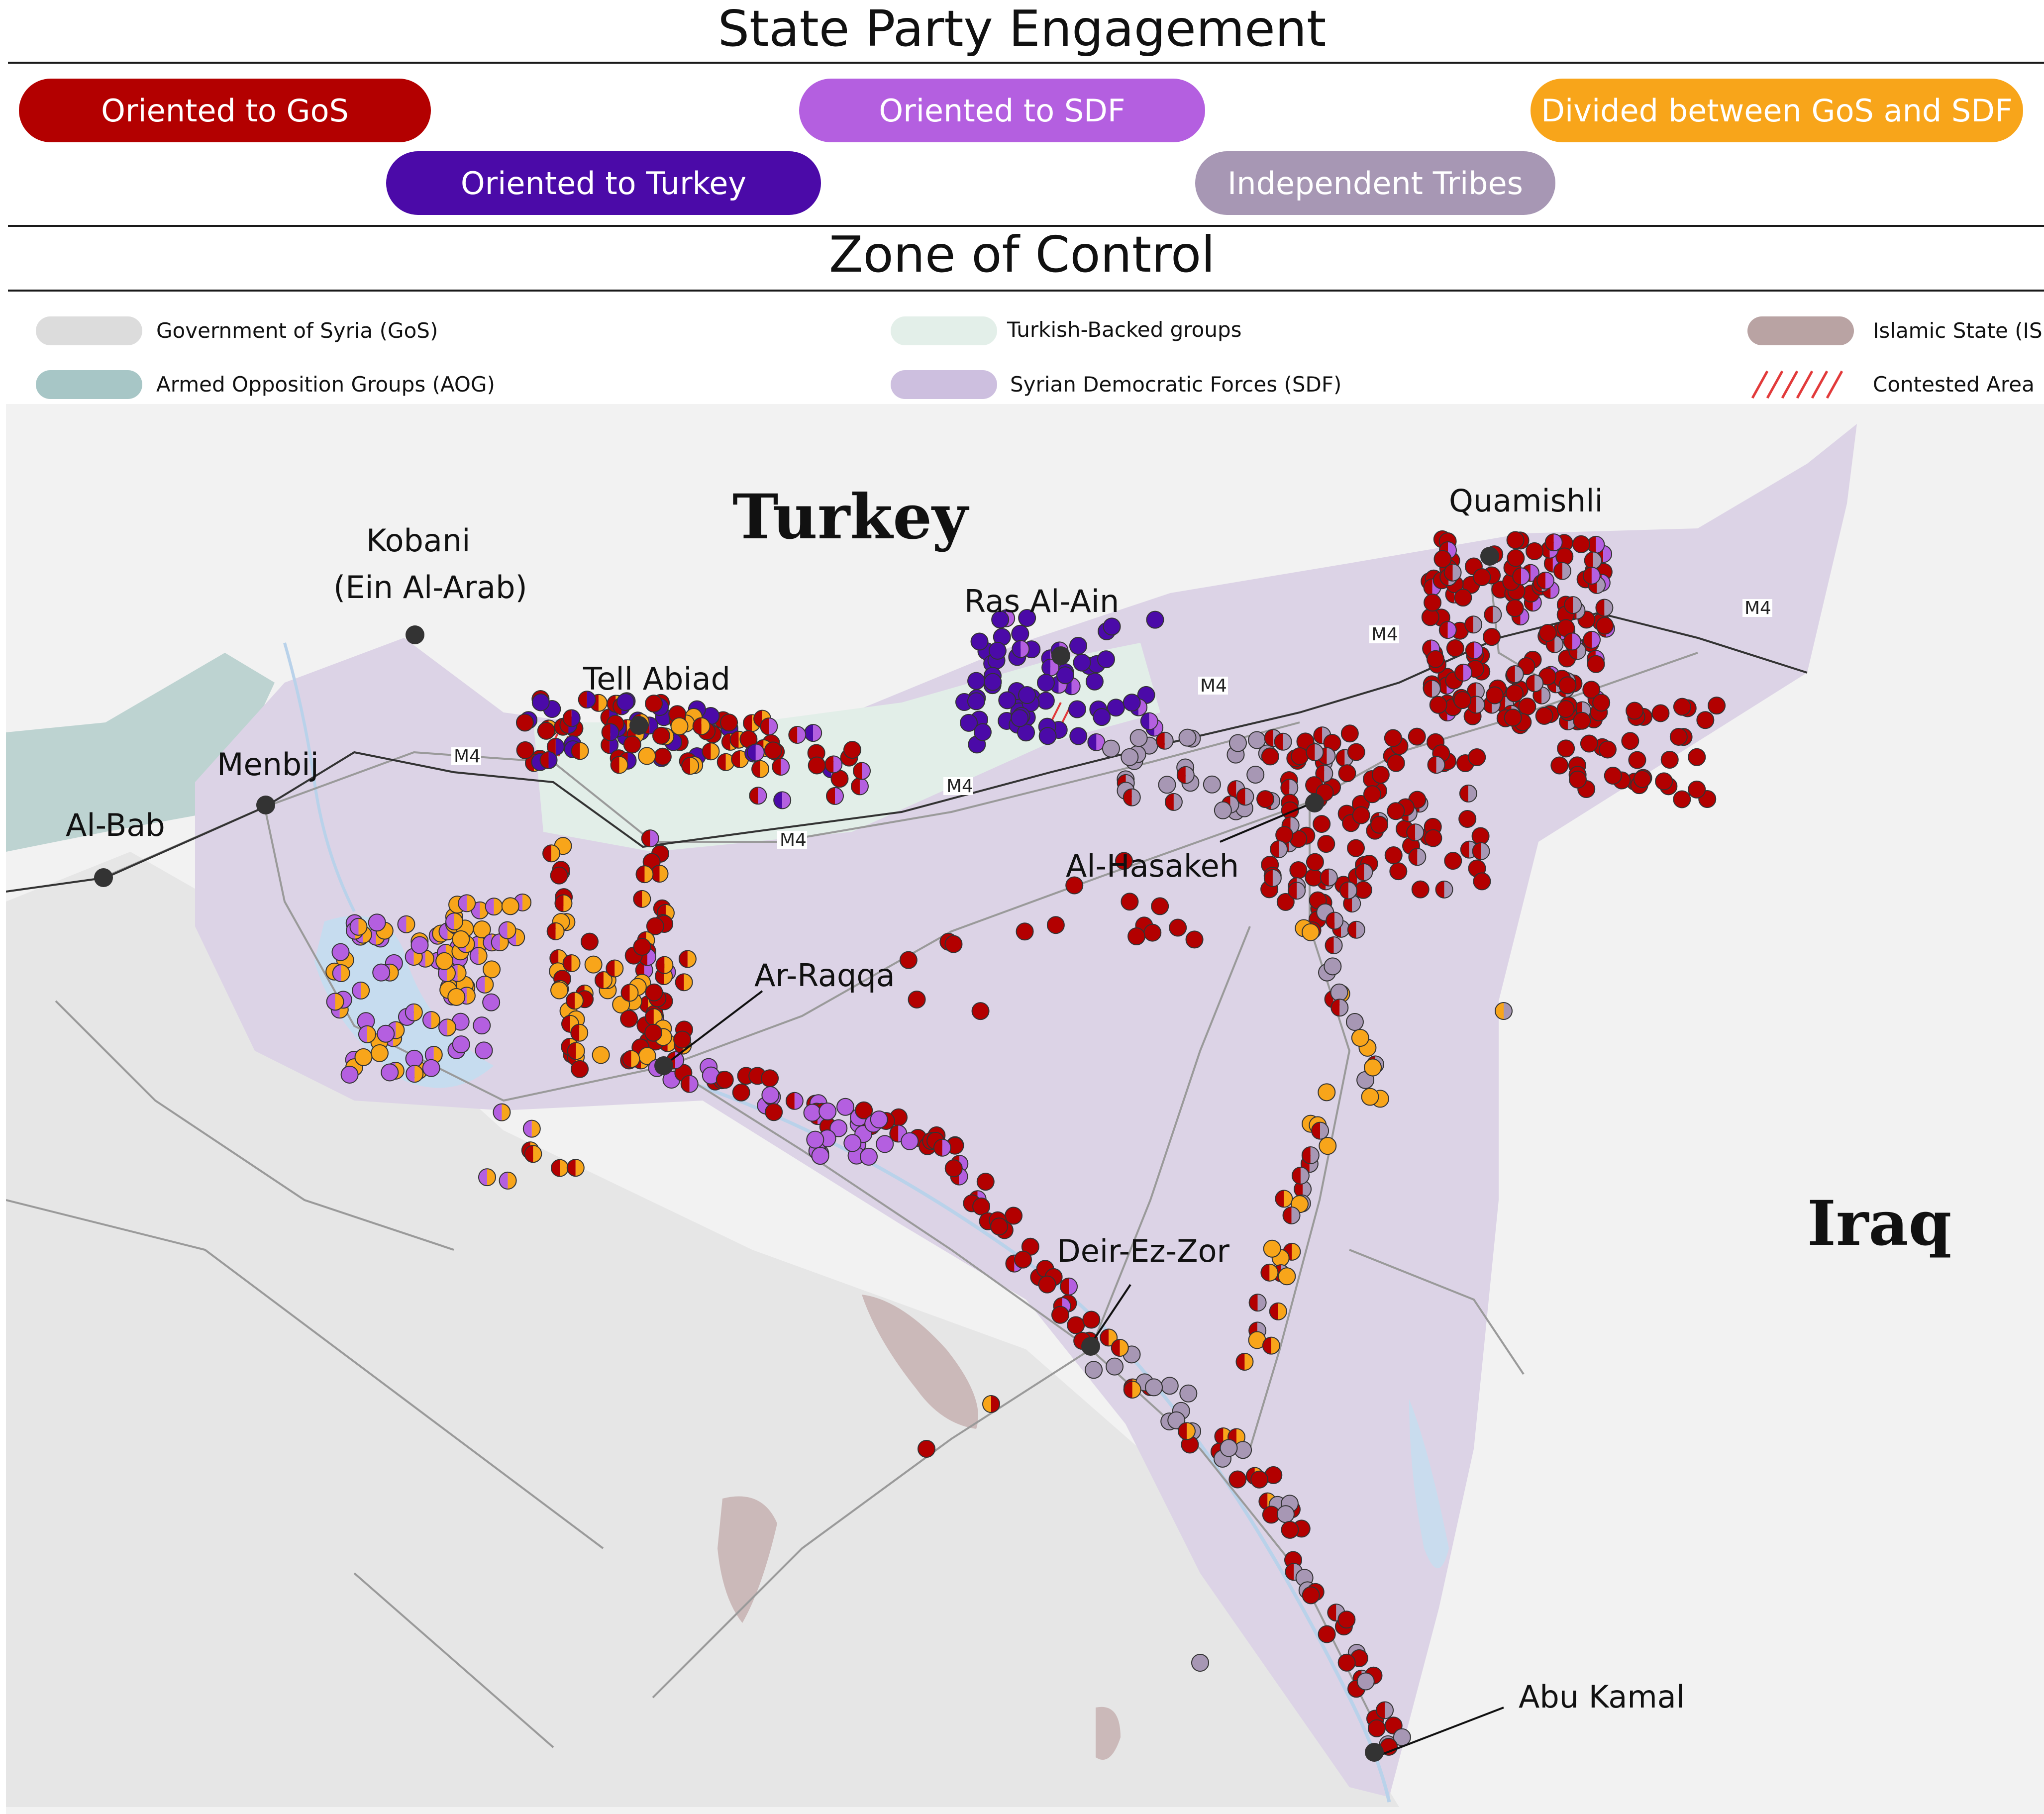 Image resolution: width=2044 pixels, height=1814 pixels. I want to click on city-label-abu-kamal: Abu Kamal, so click(1602, 1697).